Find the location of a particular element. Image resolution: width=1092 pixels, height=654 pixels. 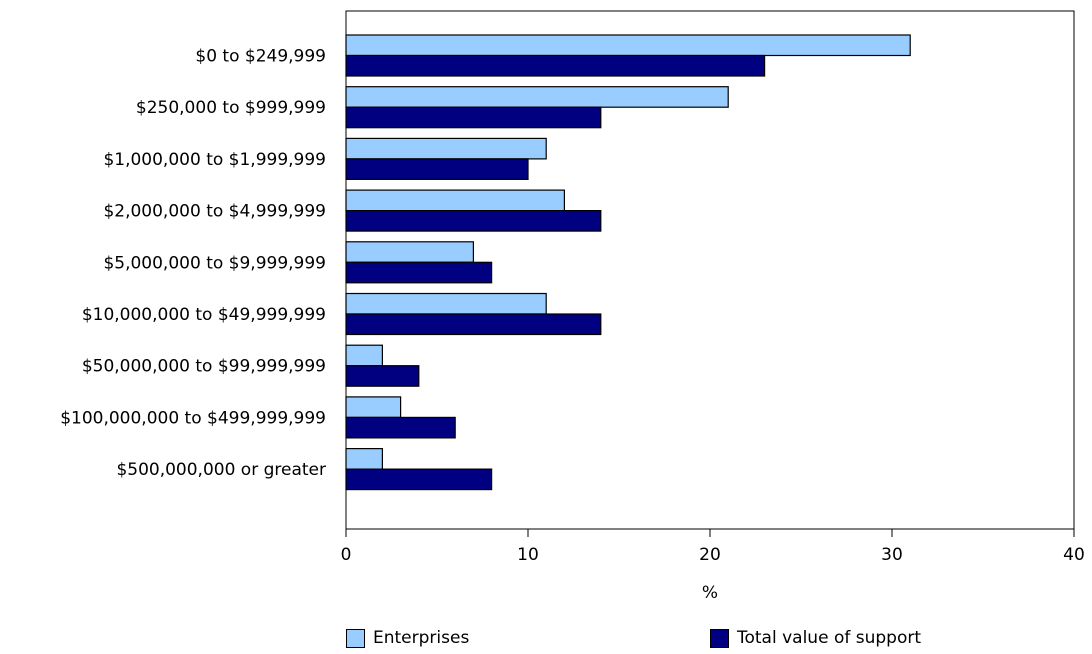

x-tick-label-0: 0 is located at coordinates (346, 555).